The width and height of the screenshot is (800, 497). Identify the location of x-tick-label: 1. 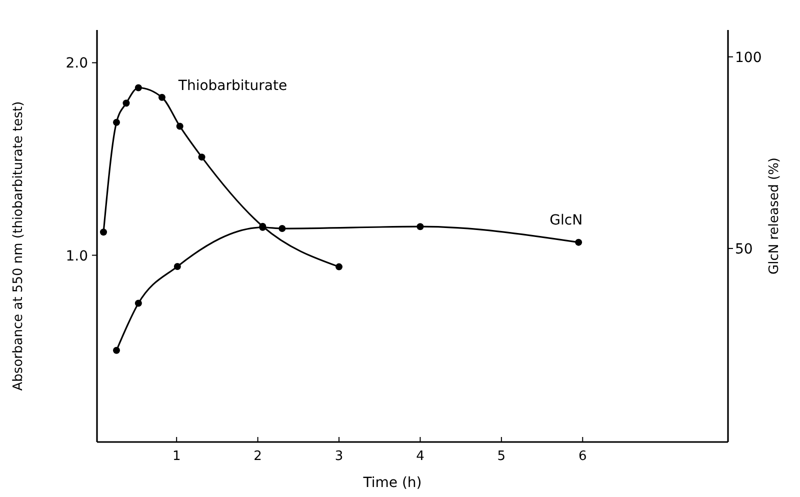
(176, 456).